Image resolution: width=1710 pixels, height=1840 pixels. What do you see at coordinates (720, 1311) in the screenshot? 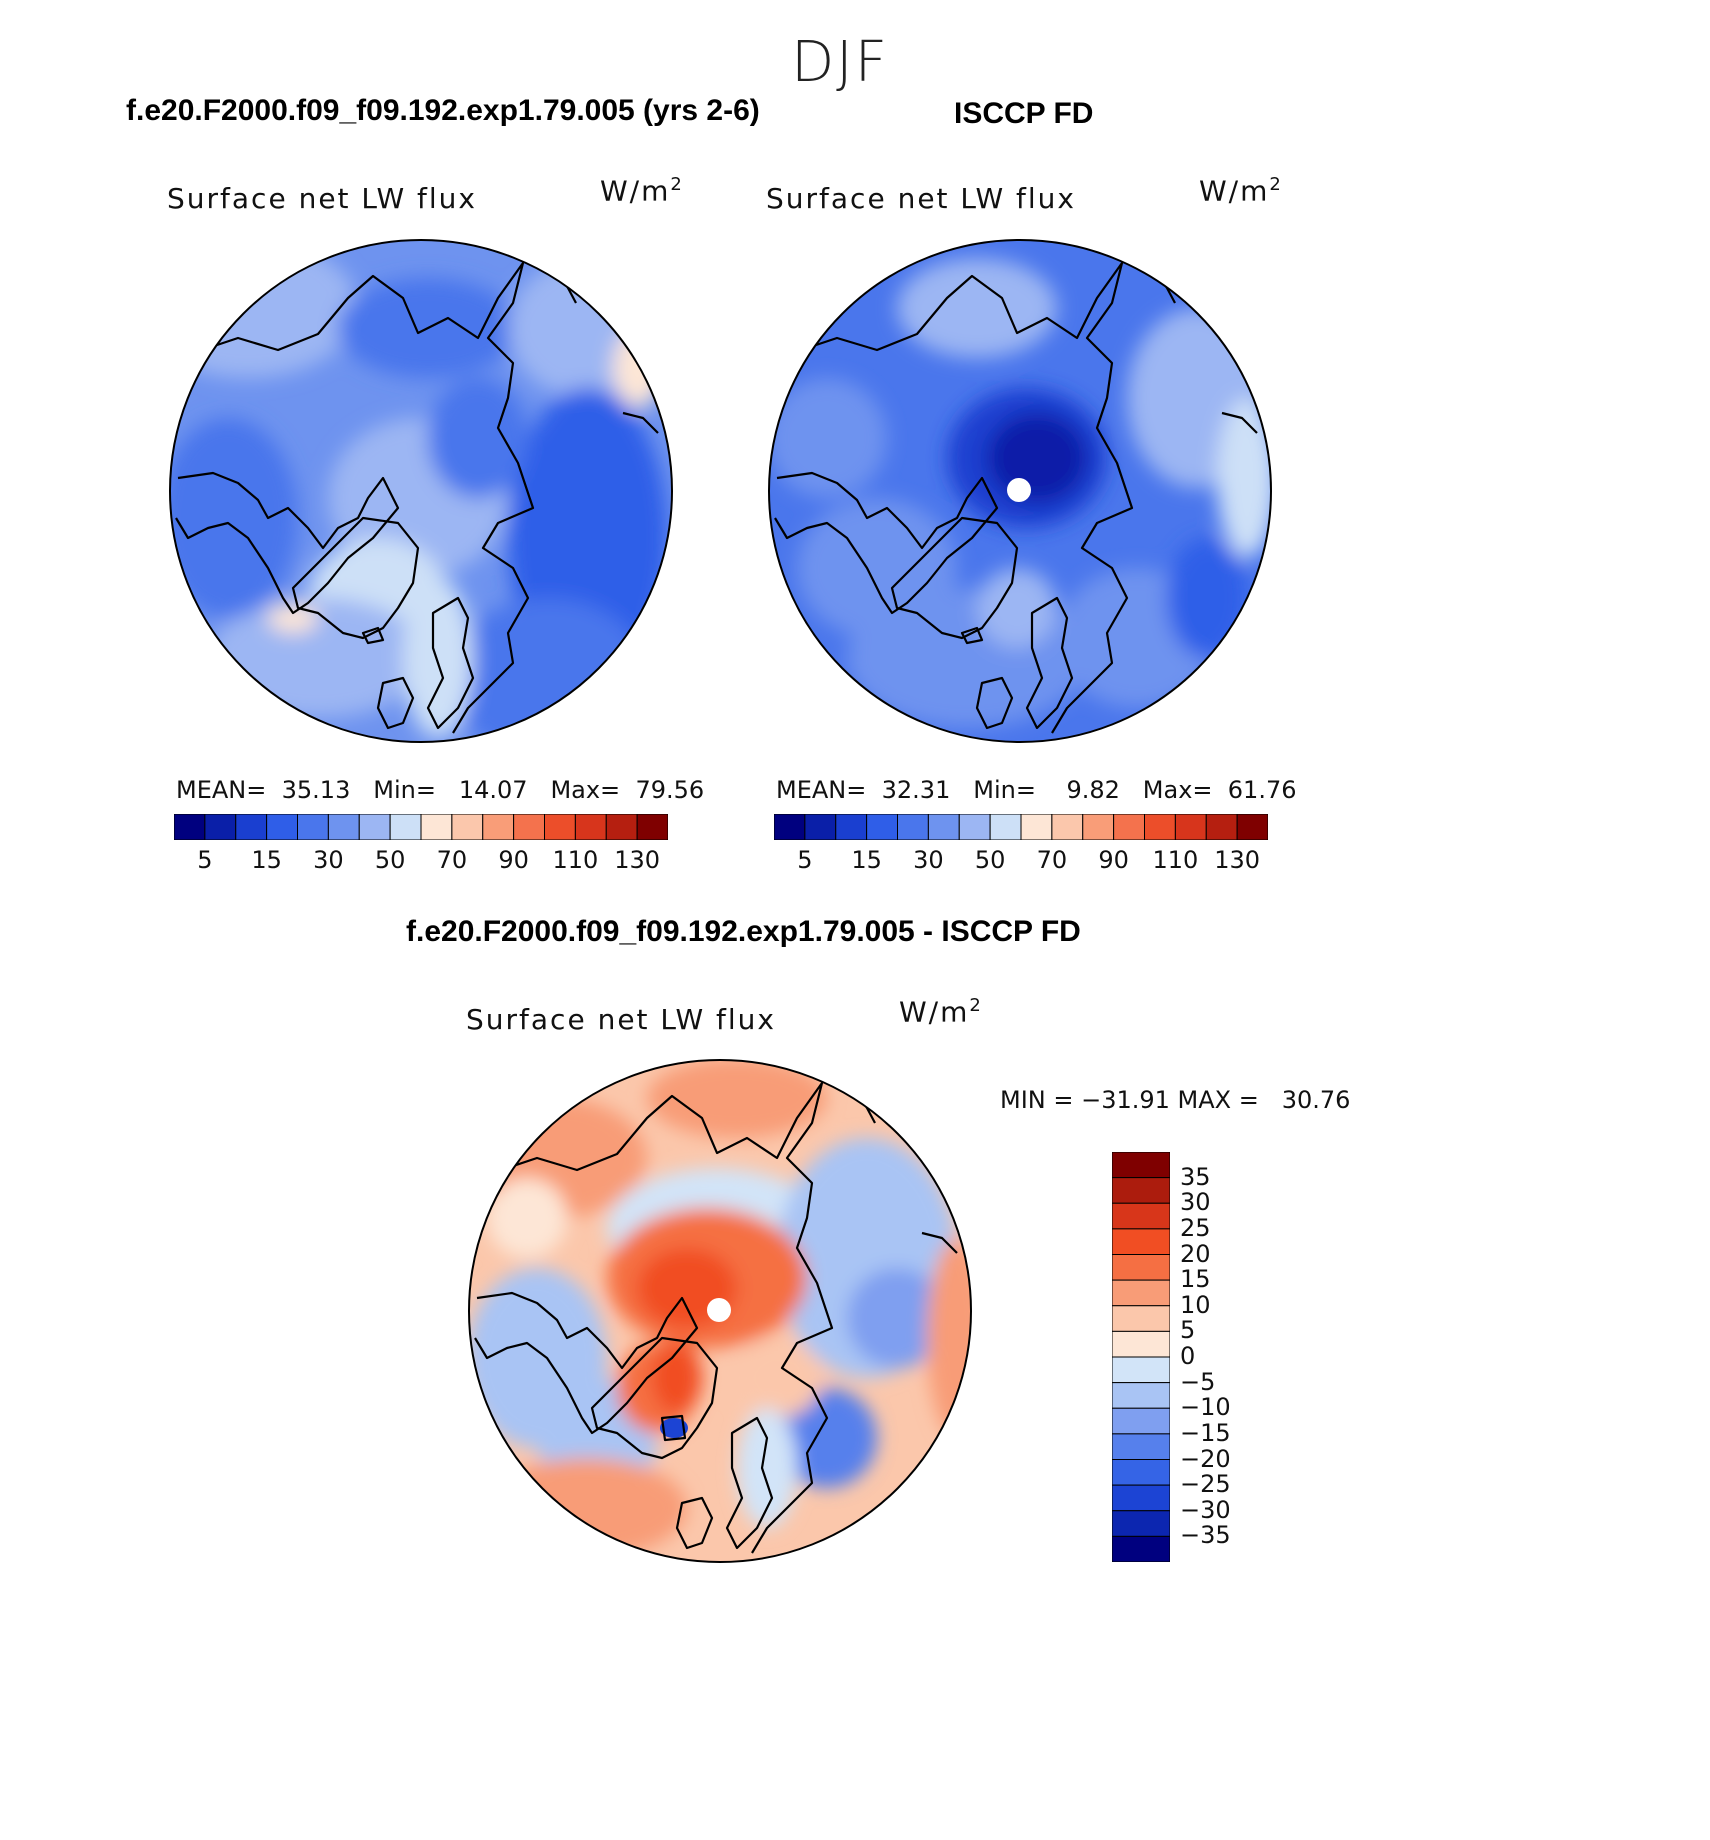
I see `diff-polar-map` at bounding box center [720, 1311].